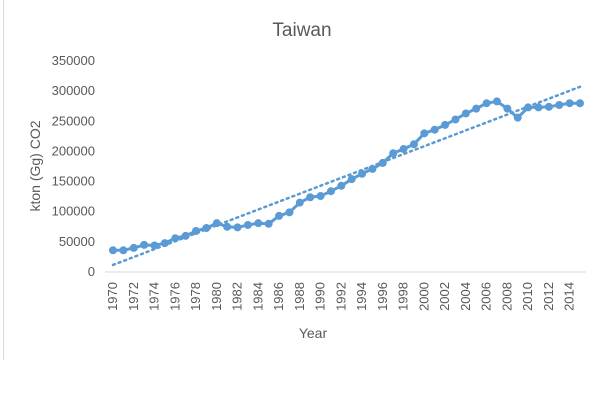 The height and width of the screenshot is (405, 600). I want to click on x-tick-label: 1984, so click(257, 296).